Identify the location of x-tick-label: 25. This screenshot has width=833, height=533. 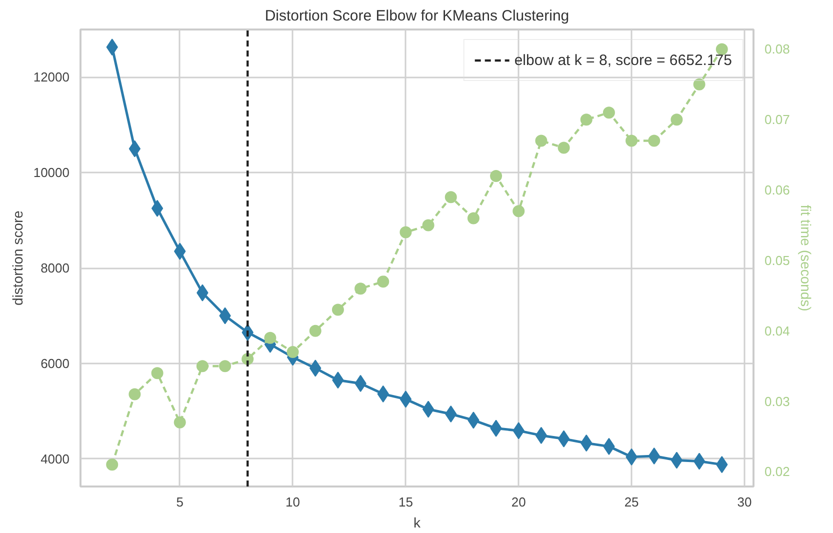
(631, 502).